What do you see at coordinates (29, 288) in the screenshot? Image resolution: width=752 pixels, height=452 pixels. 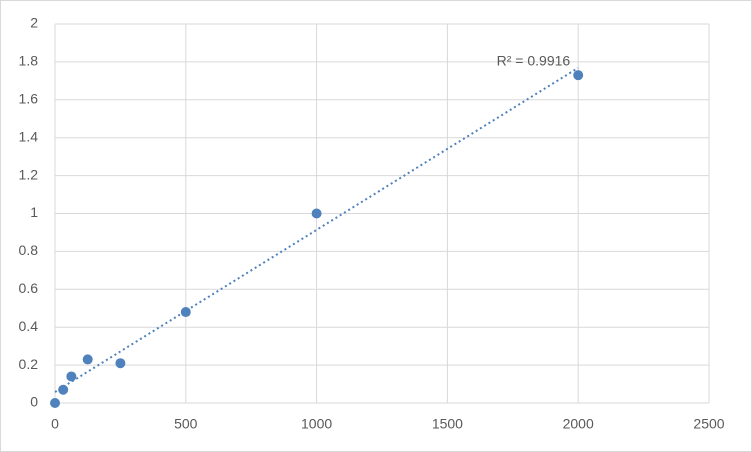 I see `y-tick-label: 0.6` at bounding box center [29, 288].